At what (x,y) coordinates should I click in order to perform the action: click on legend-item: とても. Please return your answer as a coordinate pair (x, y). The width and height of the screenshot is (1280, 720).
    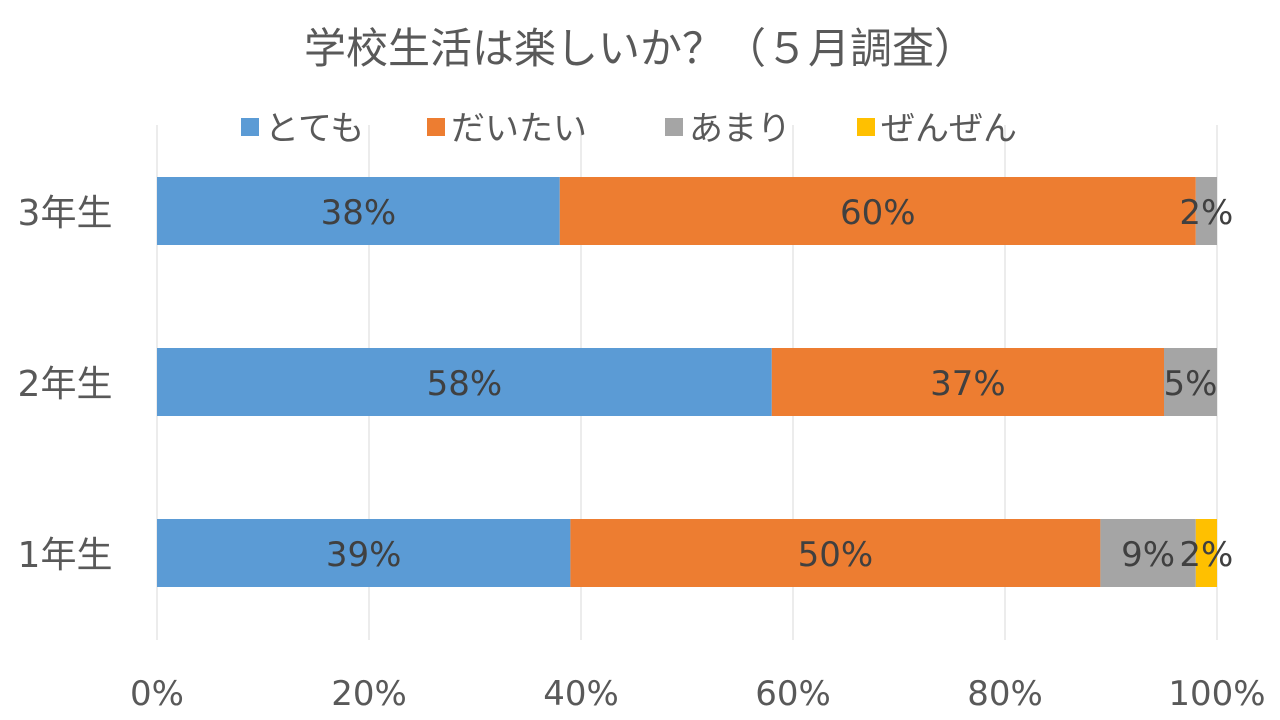
    Looking at the image, I should click on (302, 129).